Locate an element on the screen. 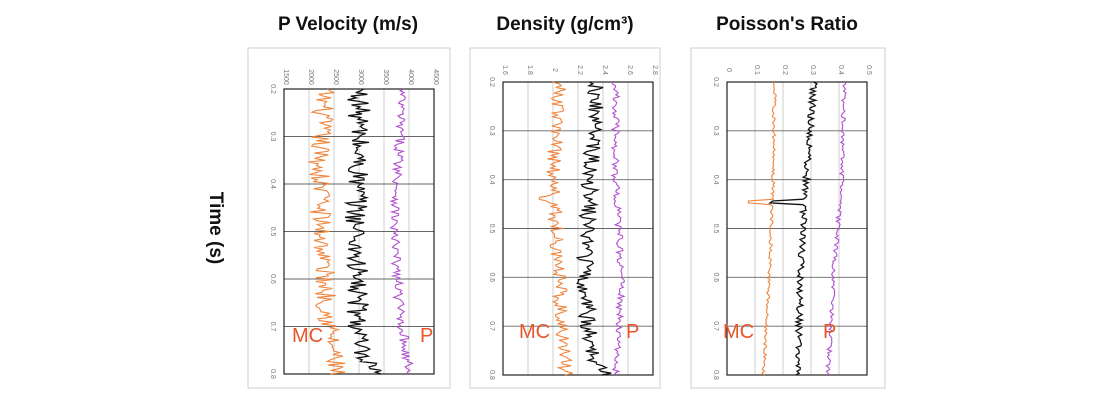 Image resolution: width=1100 pixels, height=400 pixels. x-tick-label: 2 is located at coordinates (554, 70).